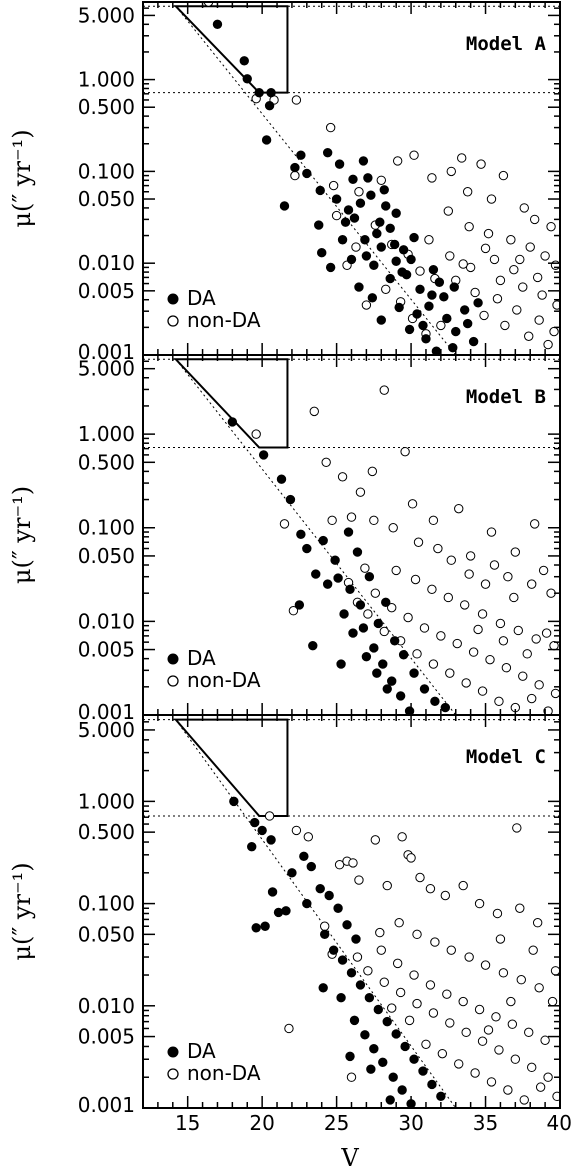 Image resolution: width=574 pixels, height=1171 pixels. Describe the element at coordinates (201, 1051) in the screenshot. I see `legend-da-label: DA` at that location.